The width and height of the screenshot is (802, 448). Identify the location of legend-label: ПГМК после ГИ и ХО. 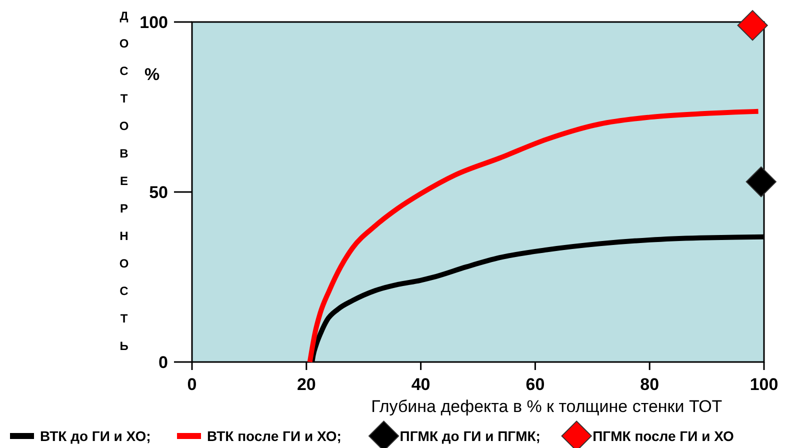
(663, 436).